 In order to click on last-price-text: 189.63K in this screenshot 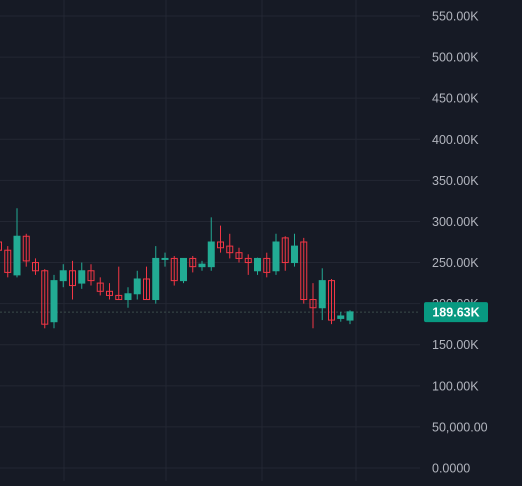, I will do `click(455, 313)`.